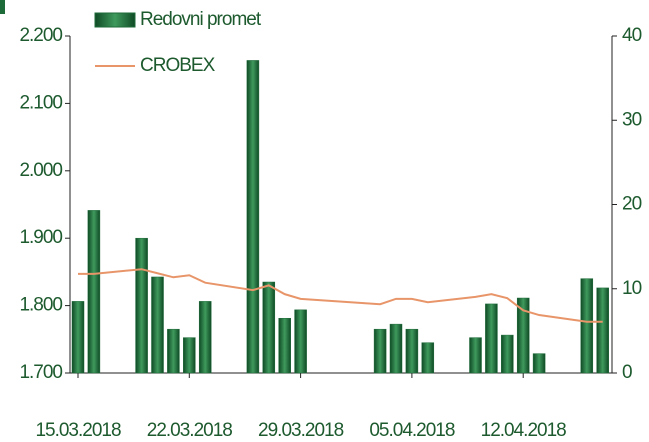  Describe the element at coordinates (40, 372) in the screenshot. I see `y-tick-label: 1.700` at that location.